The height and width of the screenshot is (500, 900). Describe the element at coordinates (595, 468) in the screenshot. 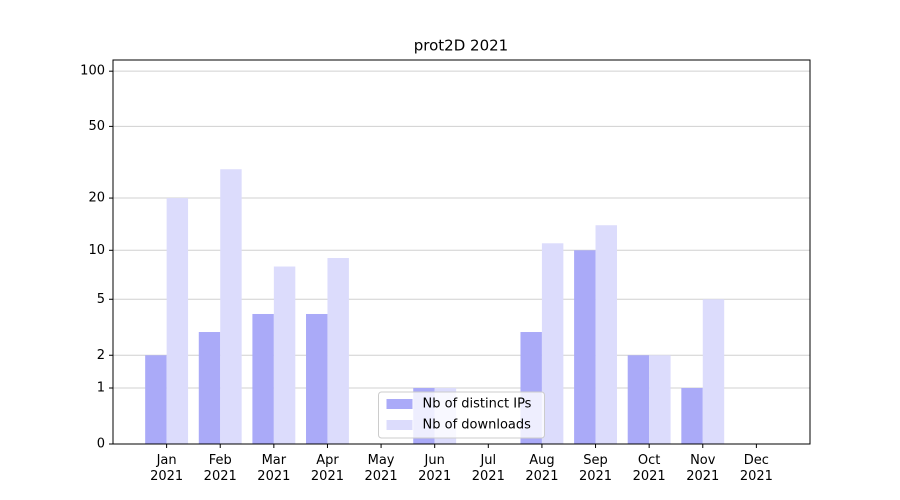

I see `x-tick-label: Sep 2021` at that location.